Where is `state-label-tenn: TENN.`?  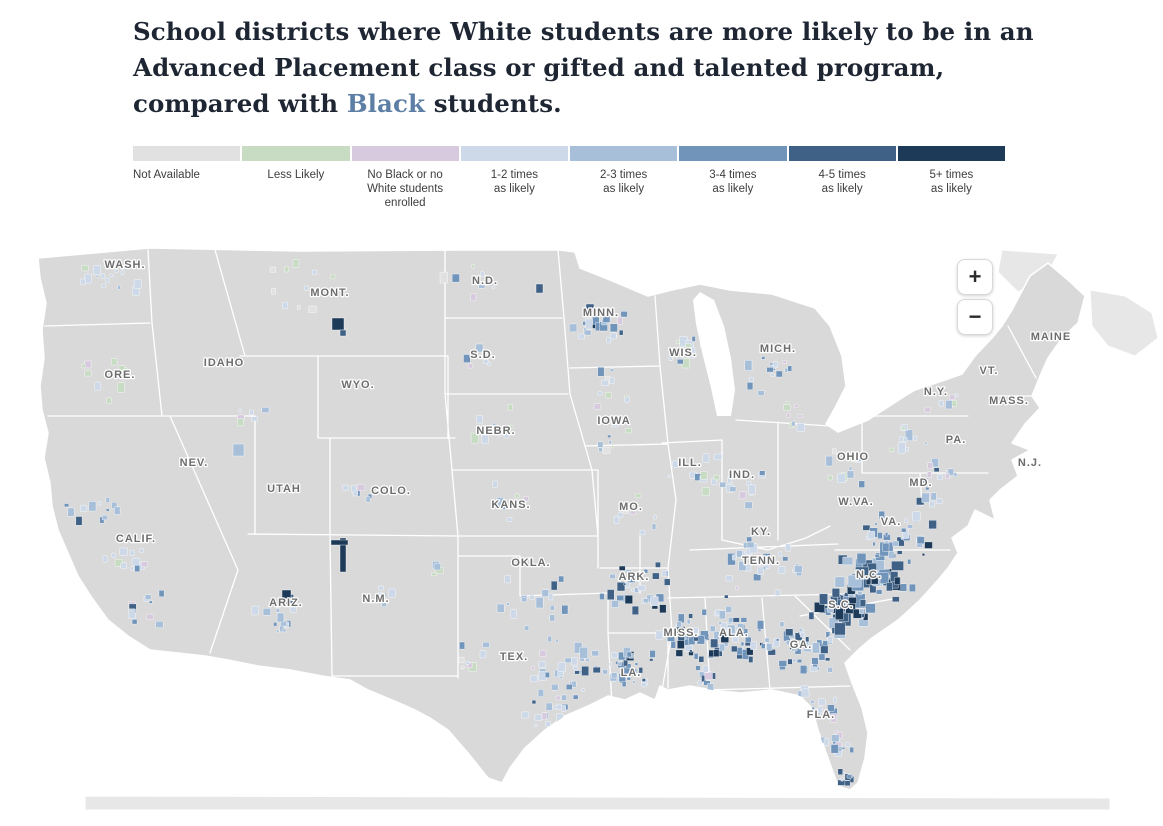 state-label-tenn: TENN. is located at coordinates (761, 561).